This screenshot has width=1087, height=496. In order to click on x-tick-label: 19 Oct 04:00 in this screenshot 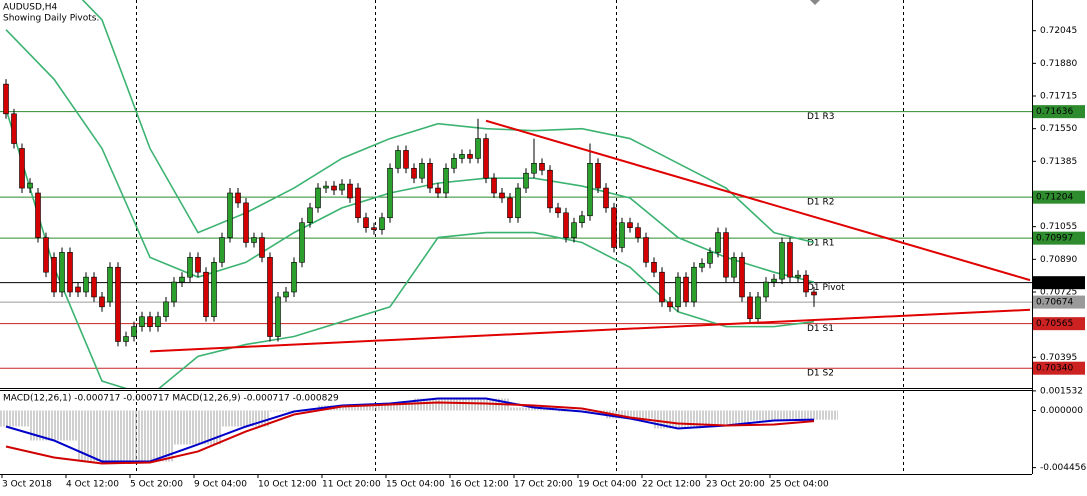, I will do `click(607, 485)`.